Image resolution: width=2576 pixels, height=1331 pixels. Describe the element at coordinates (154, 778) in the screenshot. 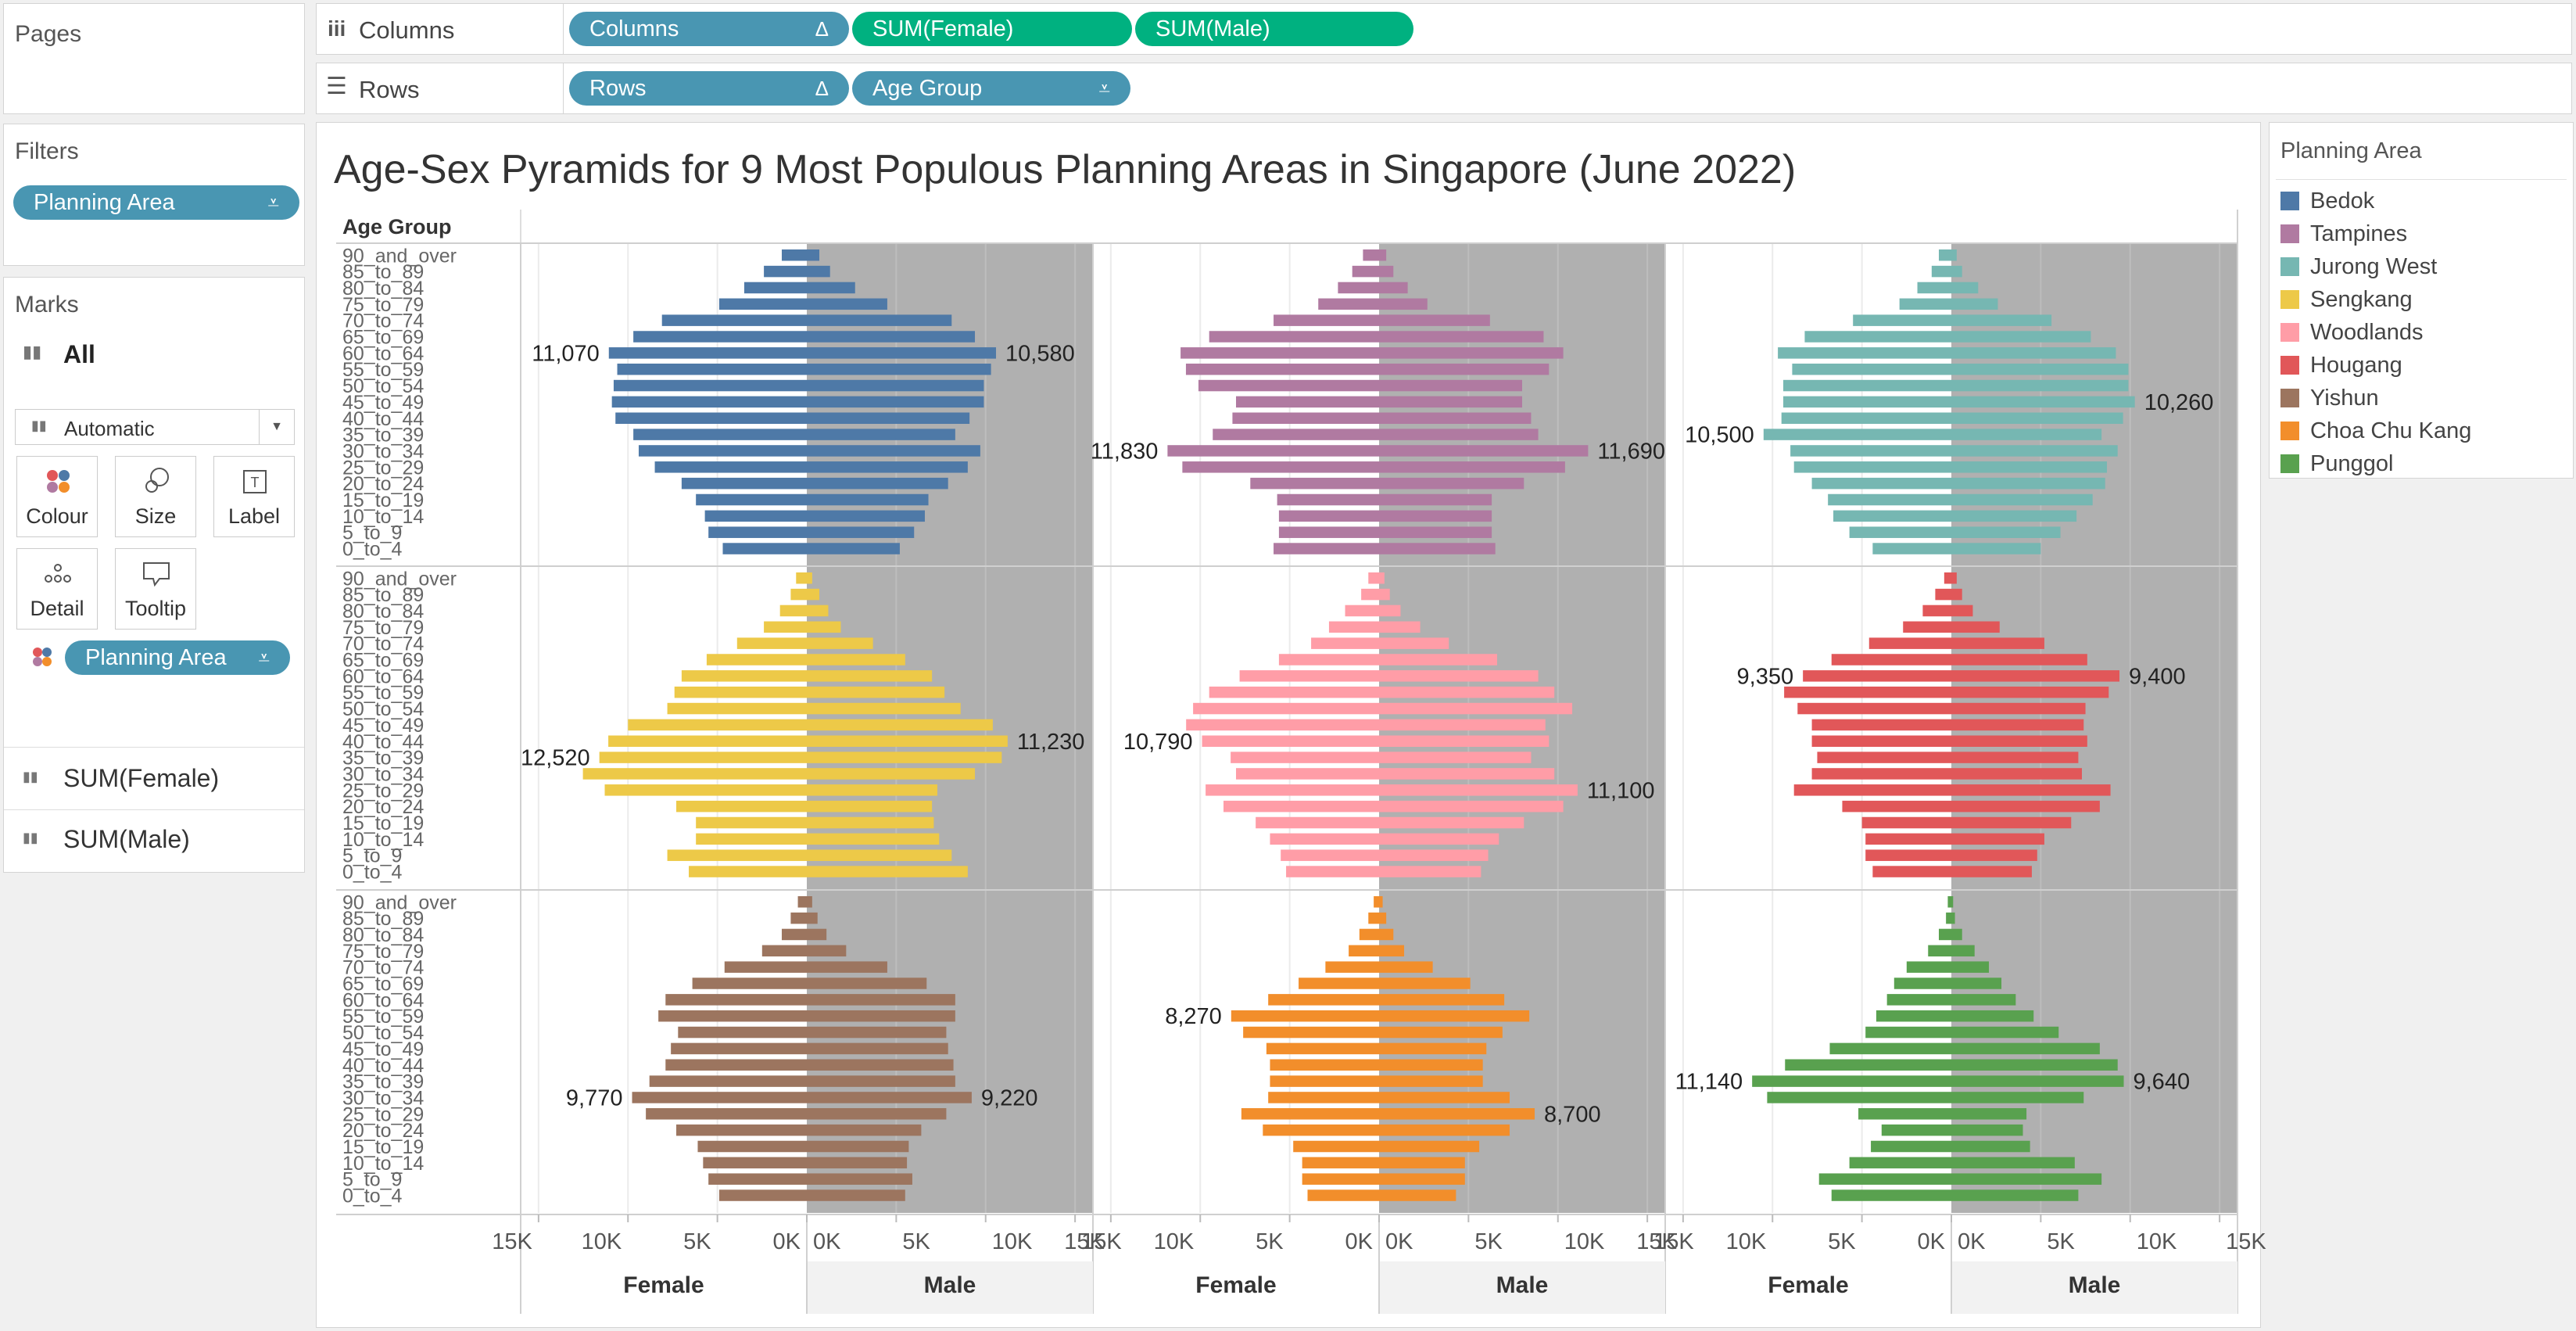

I see `sum-female-card: ▮▮ SUM(Female)` at that location.